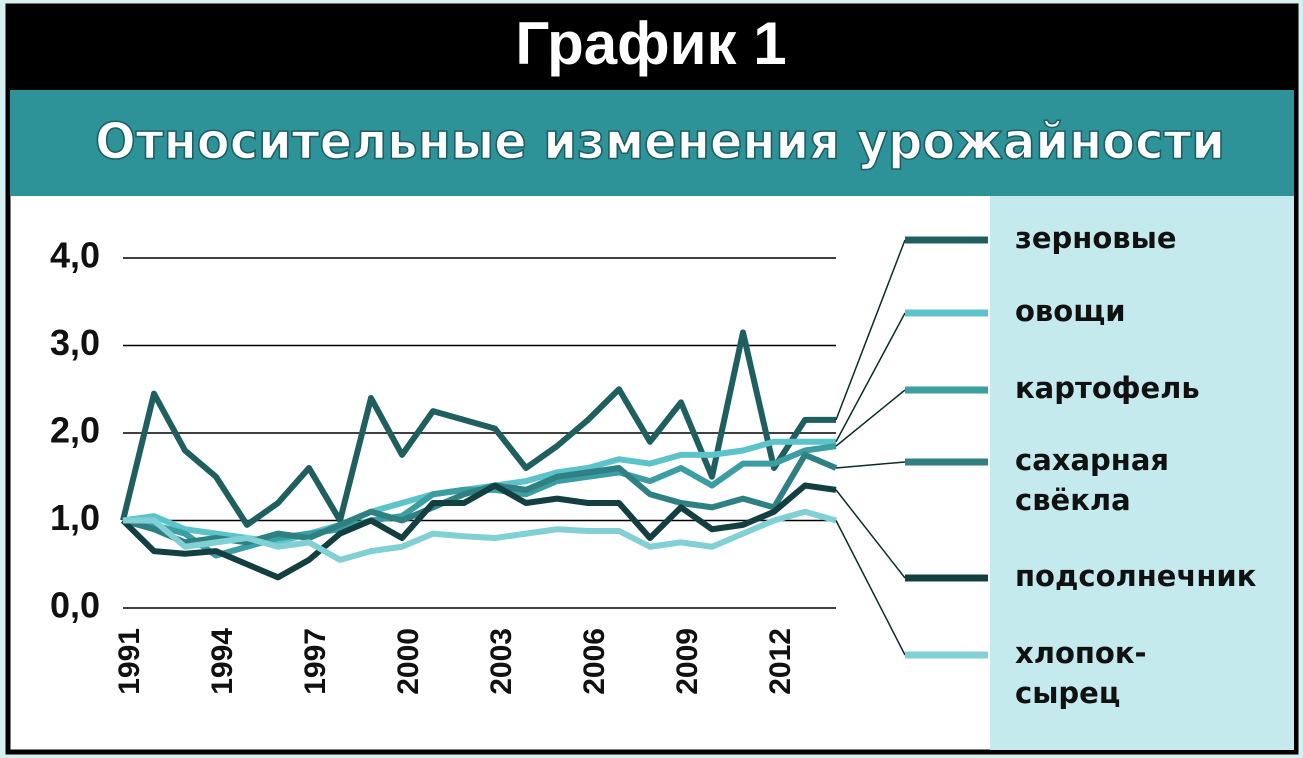 The height and width of the screenshot is (758, 1303). Describe the element at coordinates (75, 605) in the screenshot. I see `y-tick-label: 0,0` at that location.